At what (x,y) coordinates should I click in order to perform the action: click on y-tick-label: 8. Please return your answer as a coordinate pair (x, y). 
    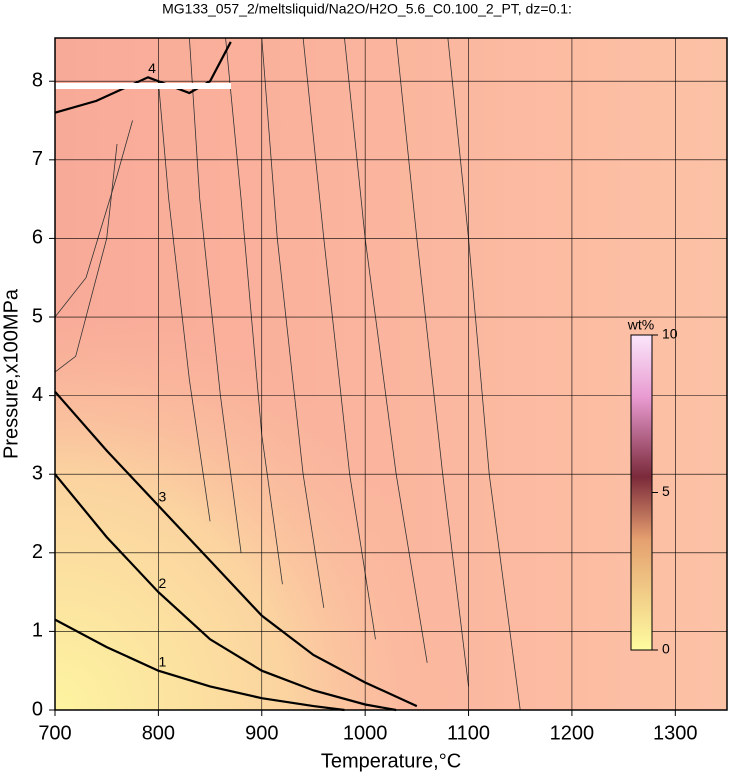
    Looking at the image, I should click on (37, 81).